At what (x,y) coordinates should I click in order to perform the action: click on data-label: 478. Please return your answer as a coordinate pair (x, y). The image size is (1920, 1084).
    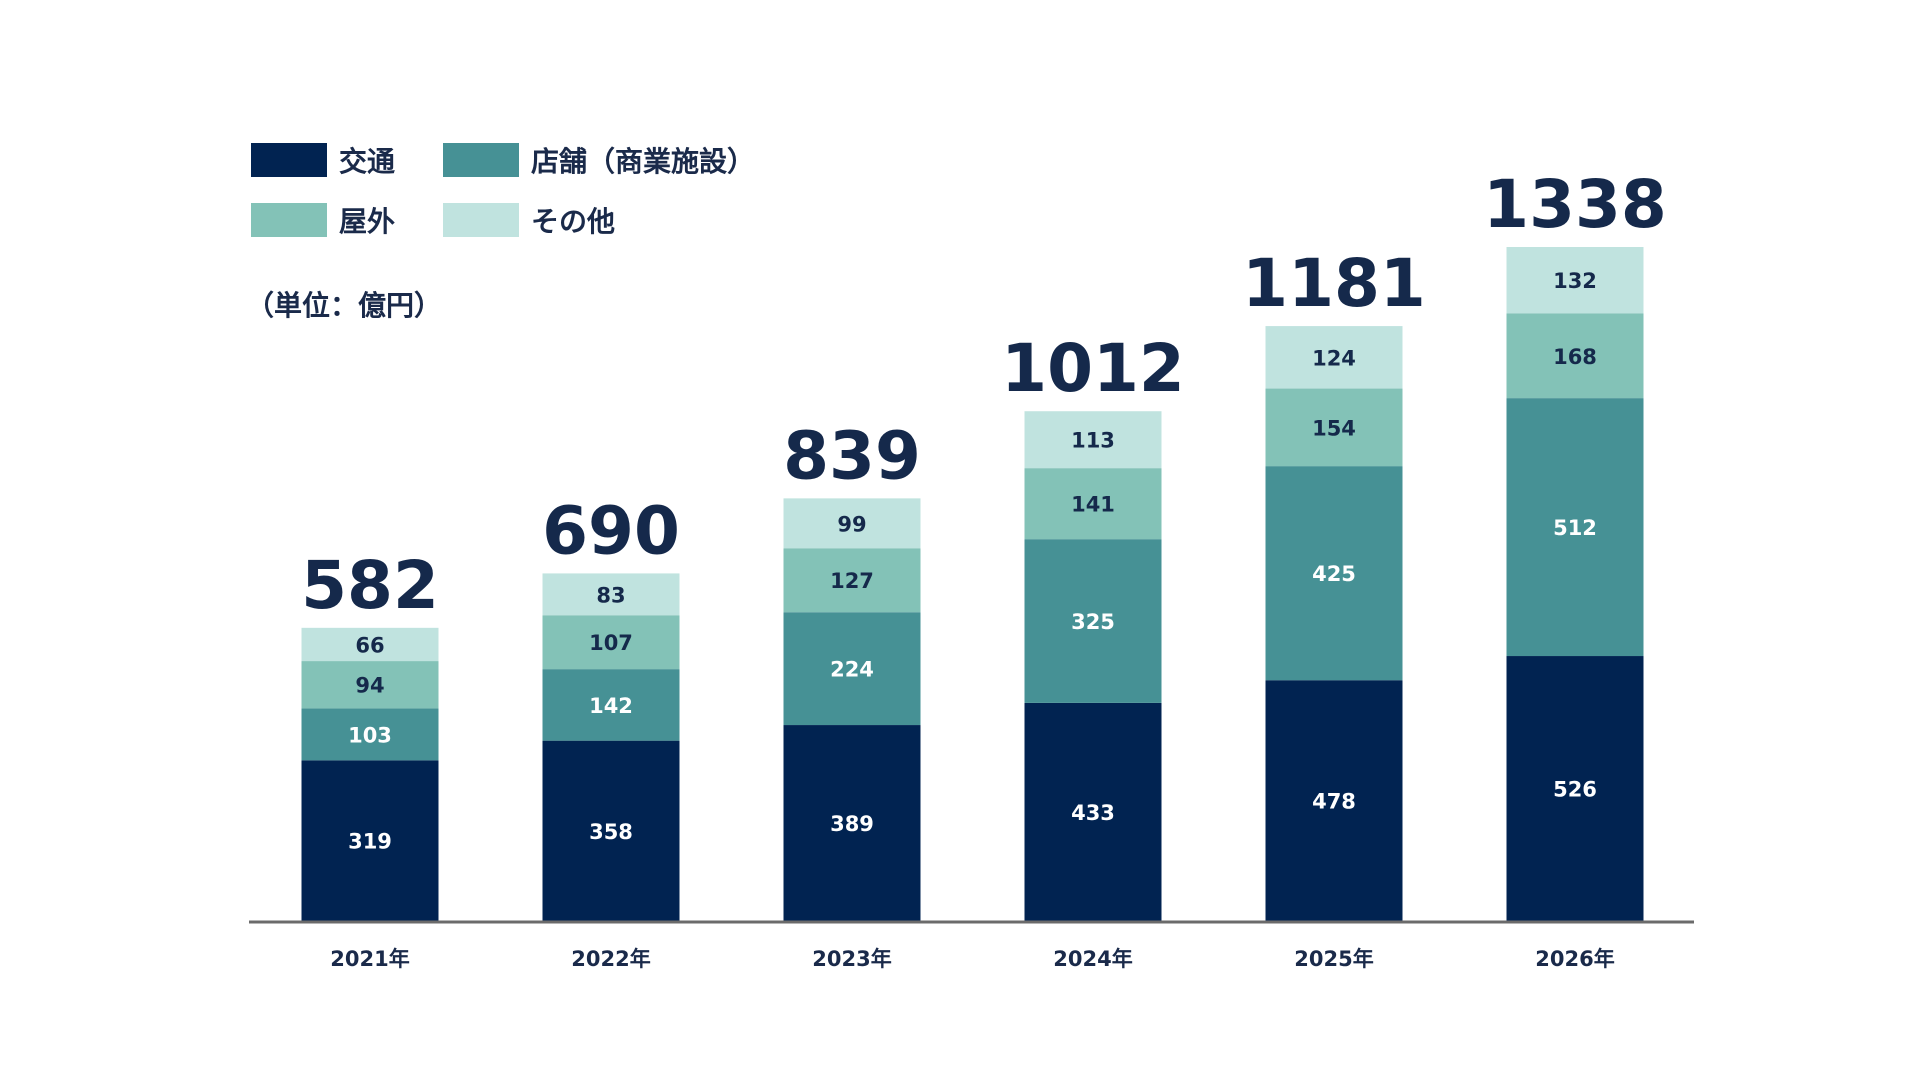
    Looking at the image, I should click on (1334, 802).